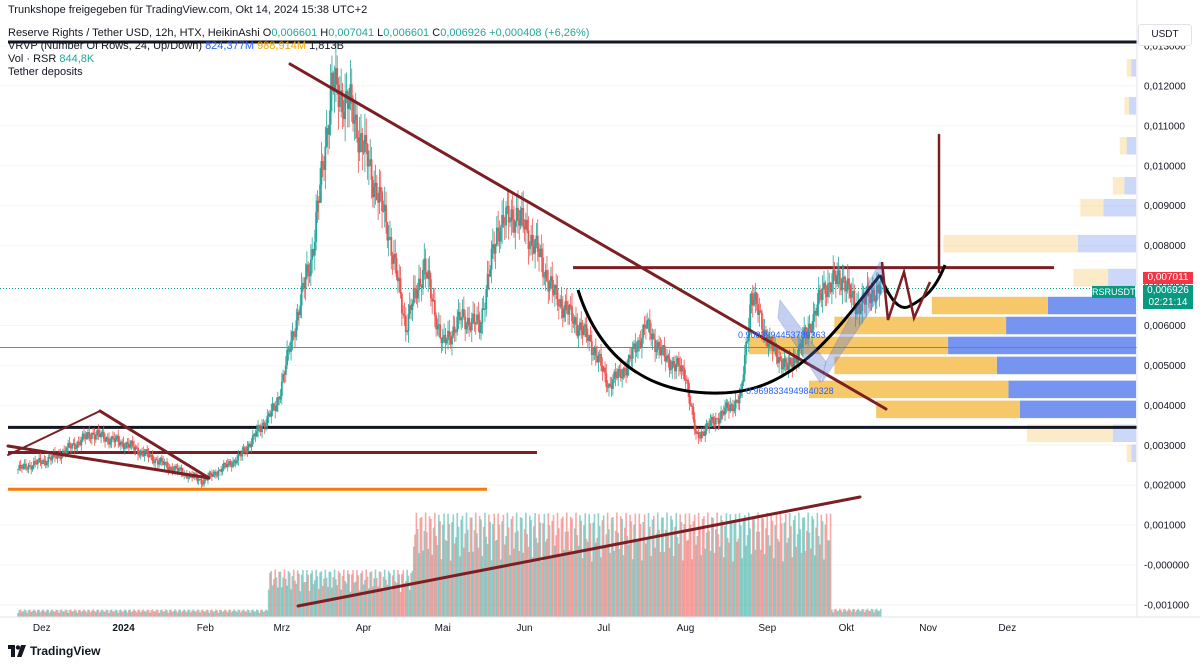  What do you see at coordinates (524, 628) in the screenshot?
I see `x-tick-label: Jun` at bounding box center [524, 628].